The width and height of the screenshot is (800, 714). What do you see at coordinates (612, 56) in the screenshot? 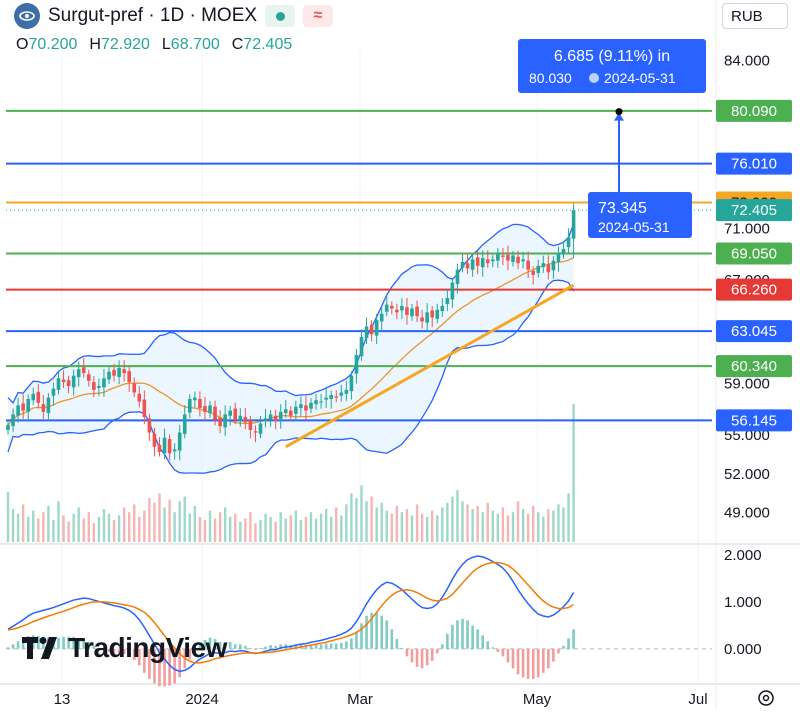
I see `measure-change-label: 6.685 (9.11%) in` at bounding box center [612, 56].